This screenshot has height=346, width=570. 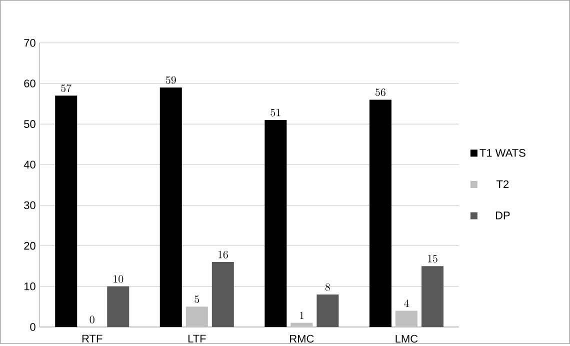 I want to click on y-tick-label: 70, so click(x=30, y=42).